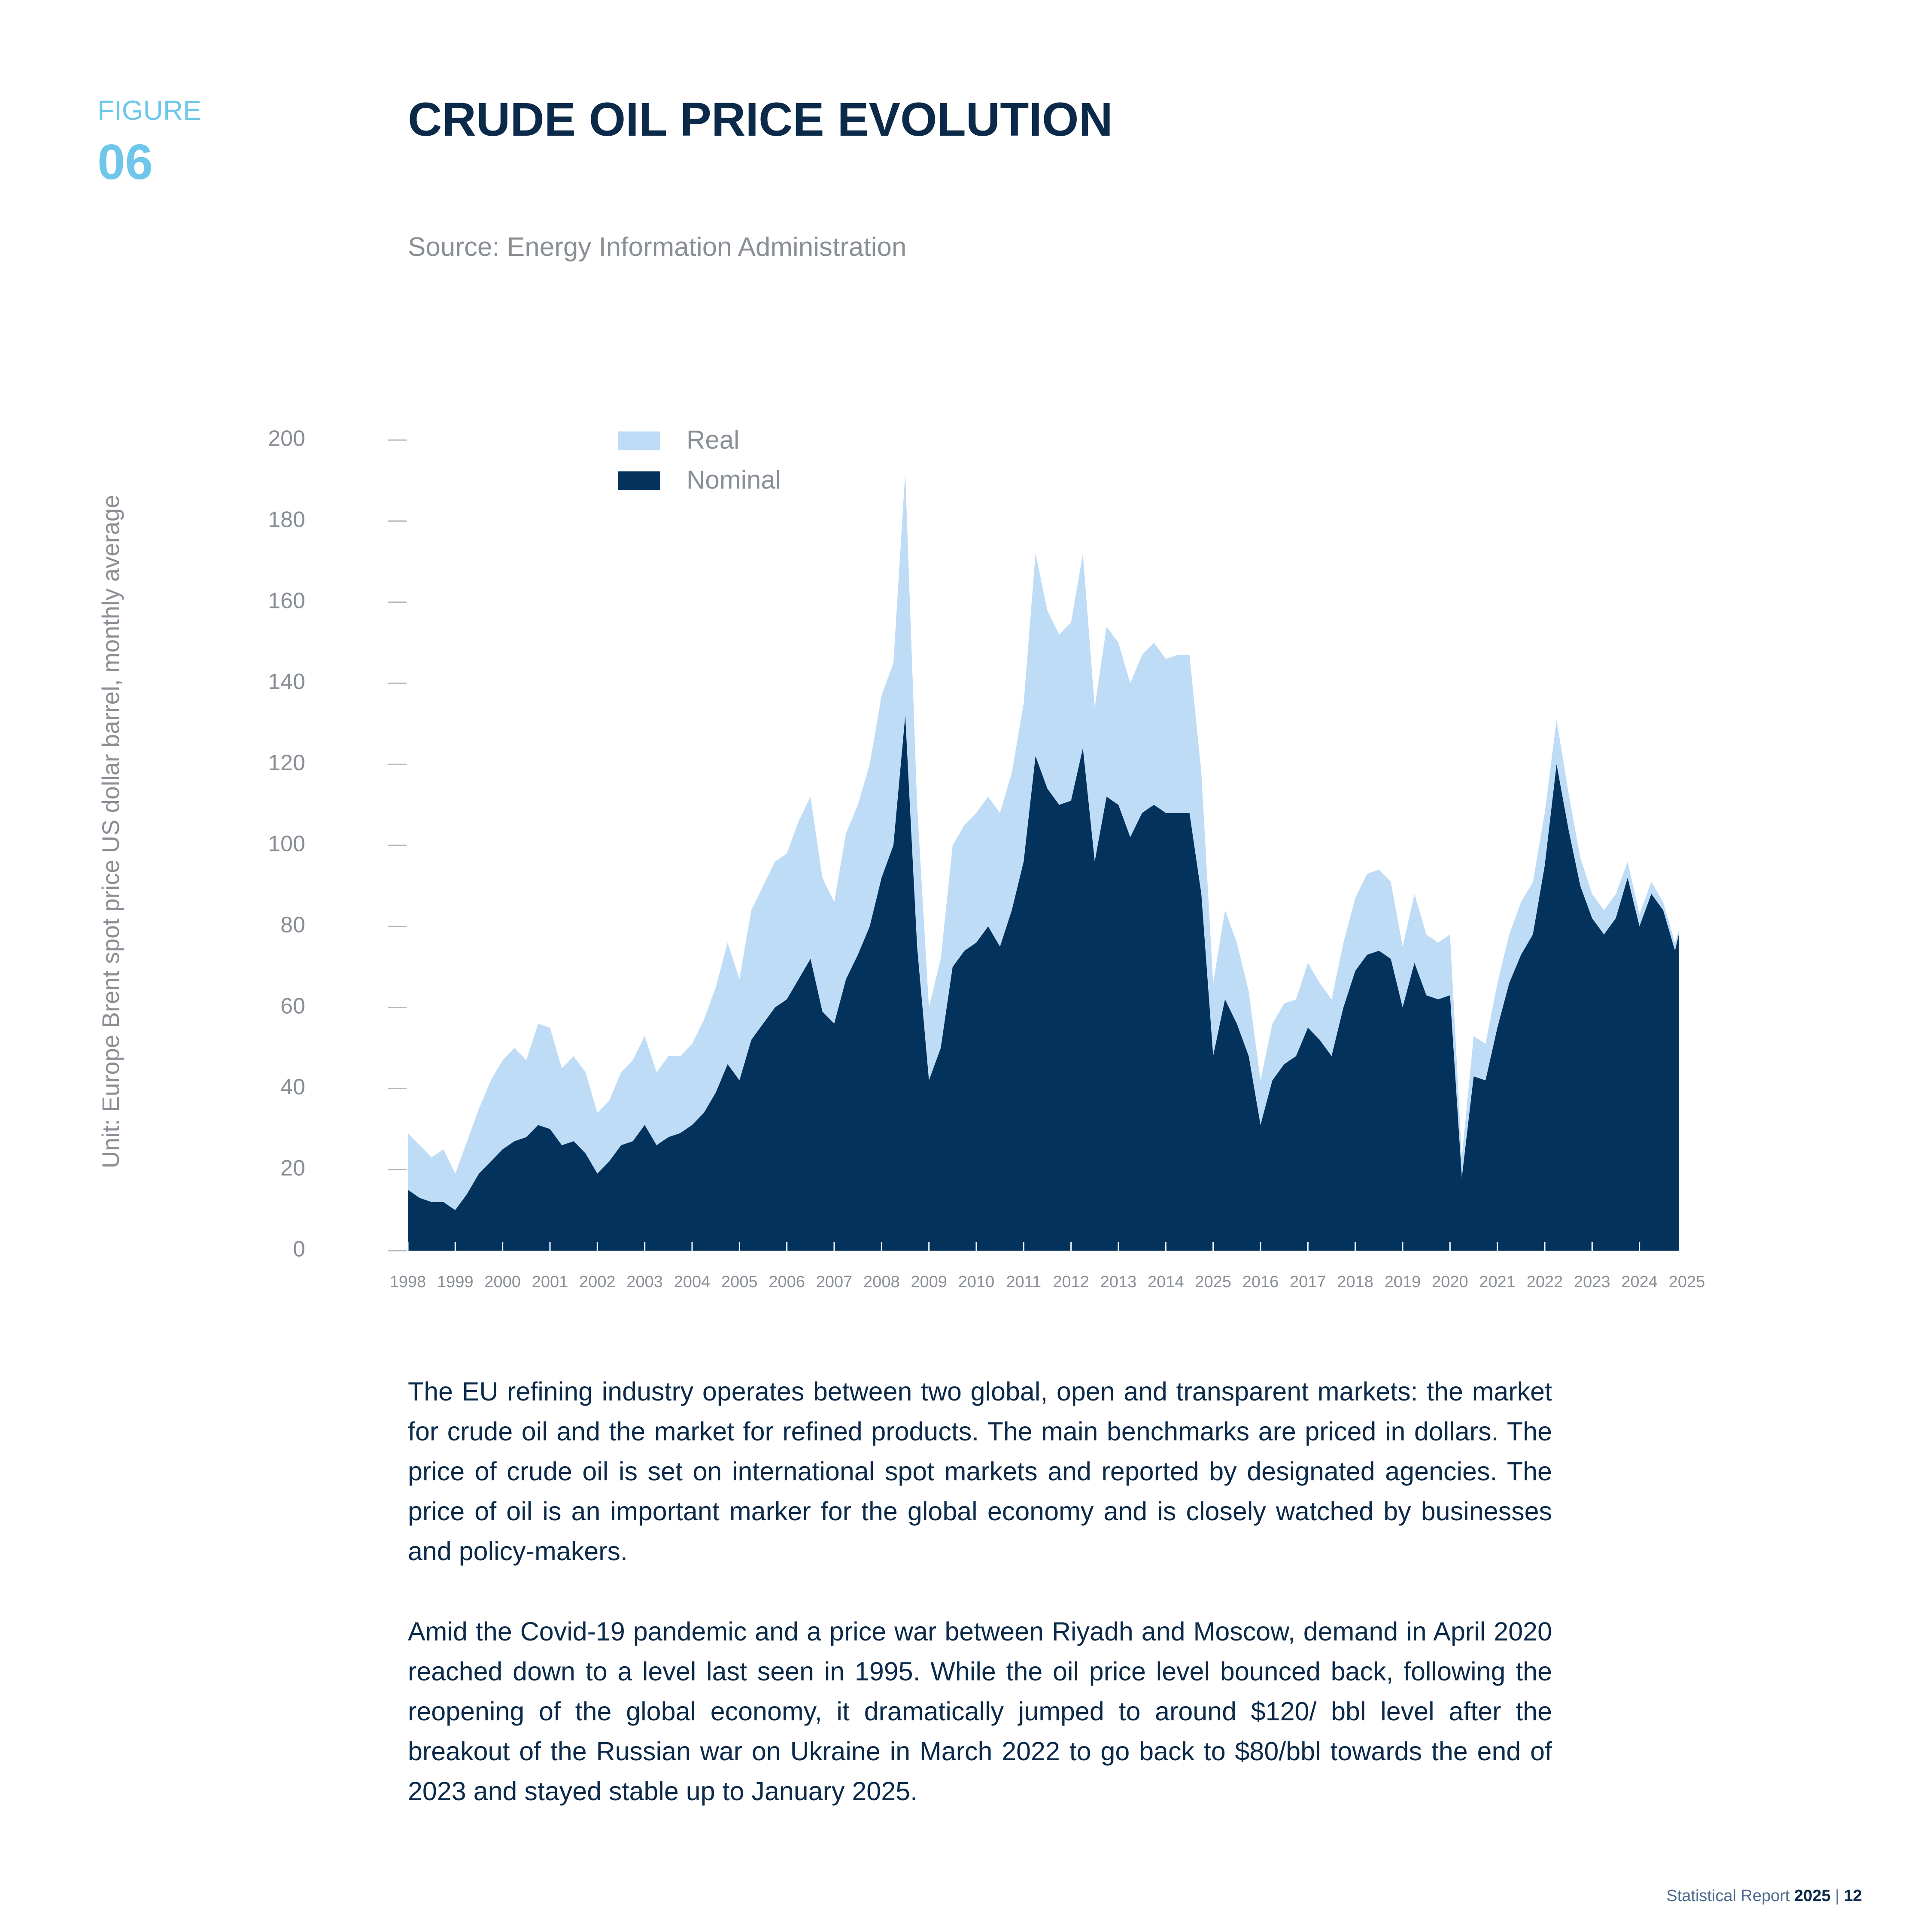  I want to click on x-tick-label: 2024, so click(1639, 1282).